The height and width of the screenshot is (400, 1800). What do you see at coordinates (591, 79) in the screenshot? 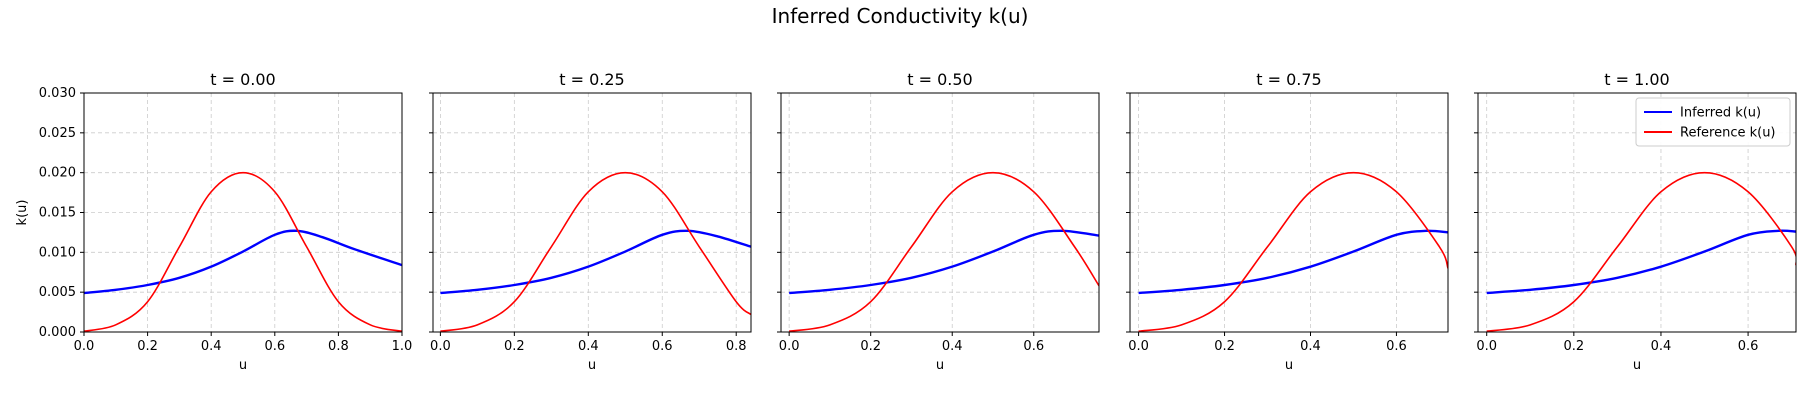
I see `panel-title: t = 0.25` at bounding box center [591, 79].